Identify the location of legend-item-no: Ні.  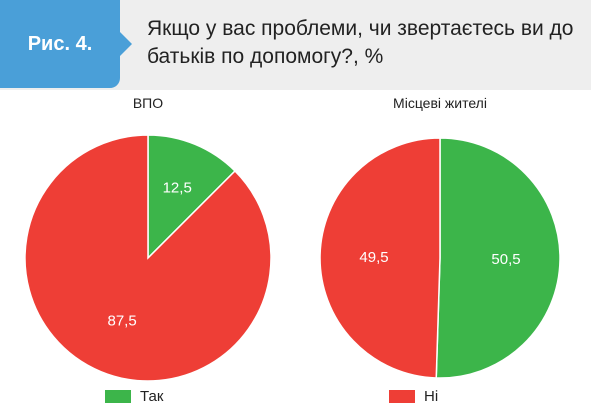
(413, 396).